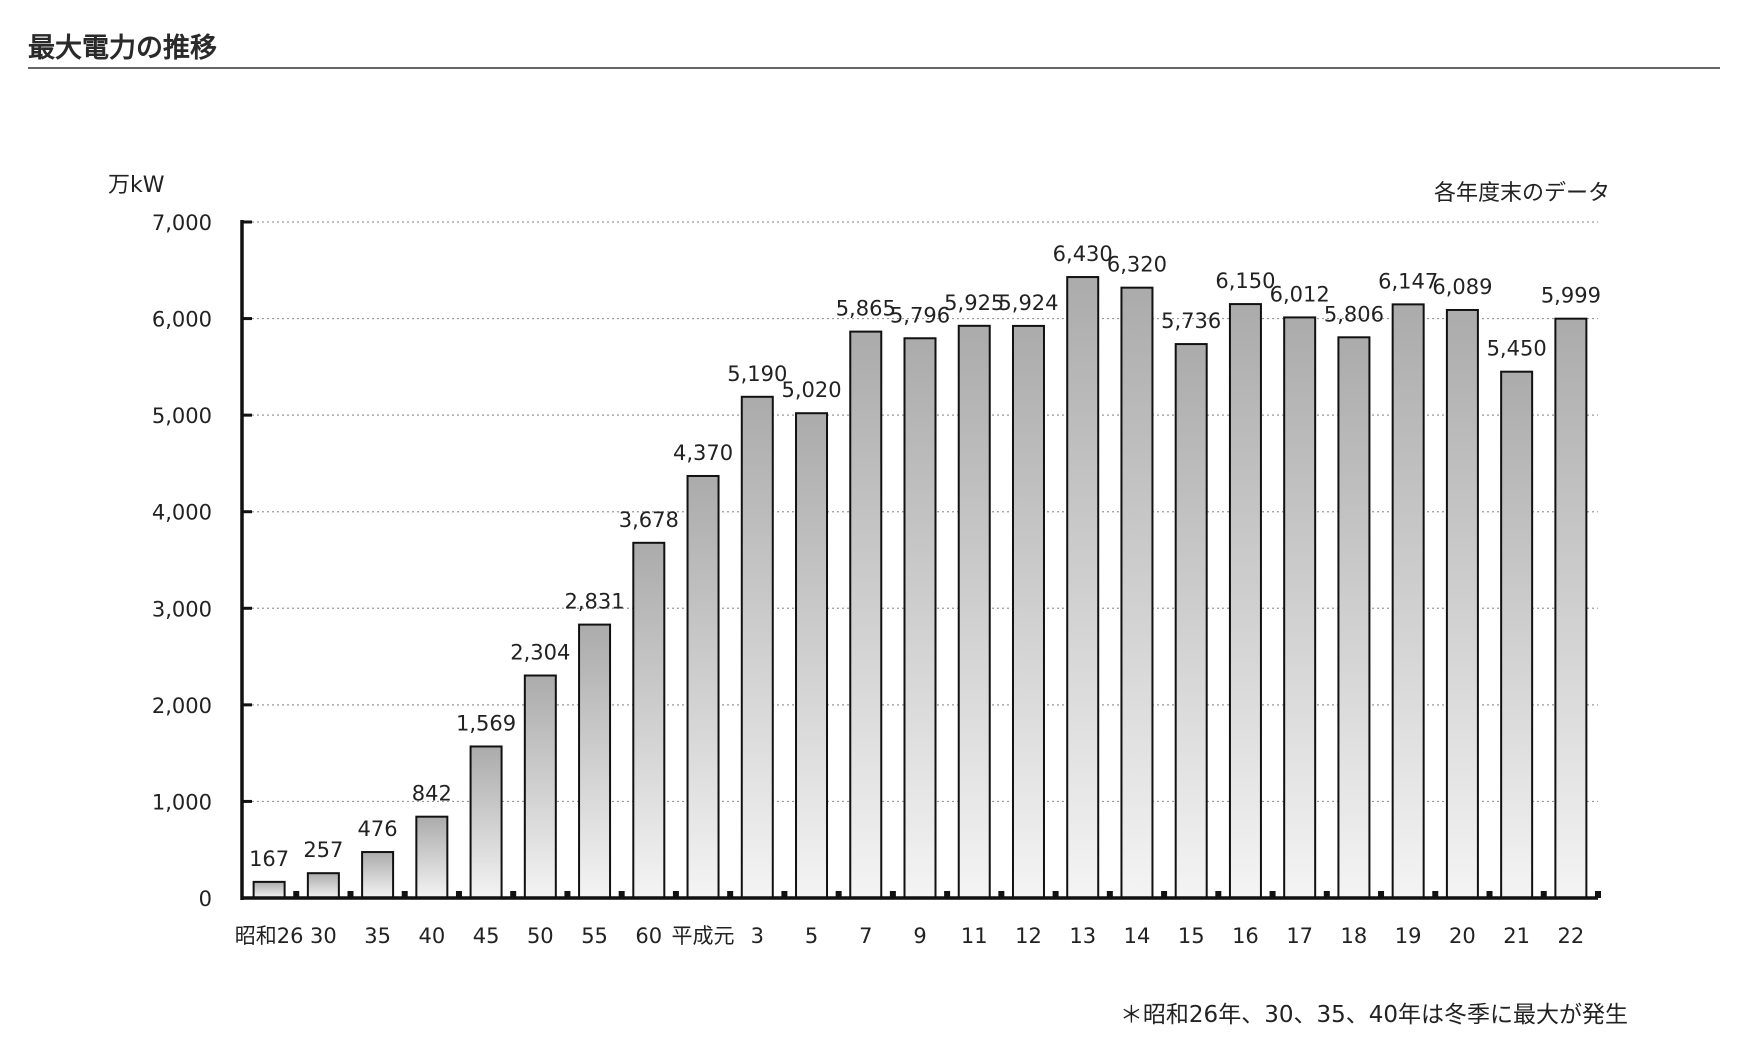  I want to click on bar-value-label: 5,924, so click(1028, 303).